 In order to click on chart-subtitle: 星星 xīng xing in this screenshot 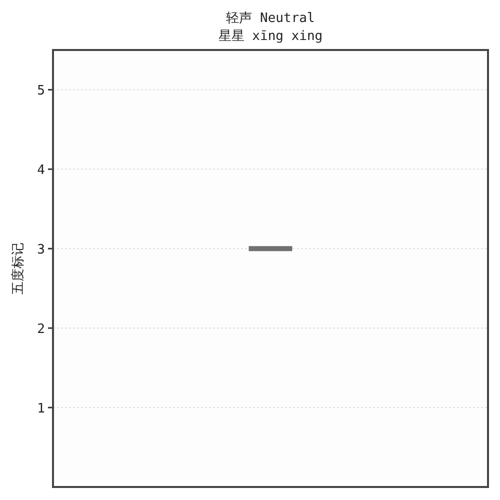, I will do `click(270, 36)`.